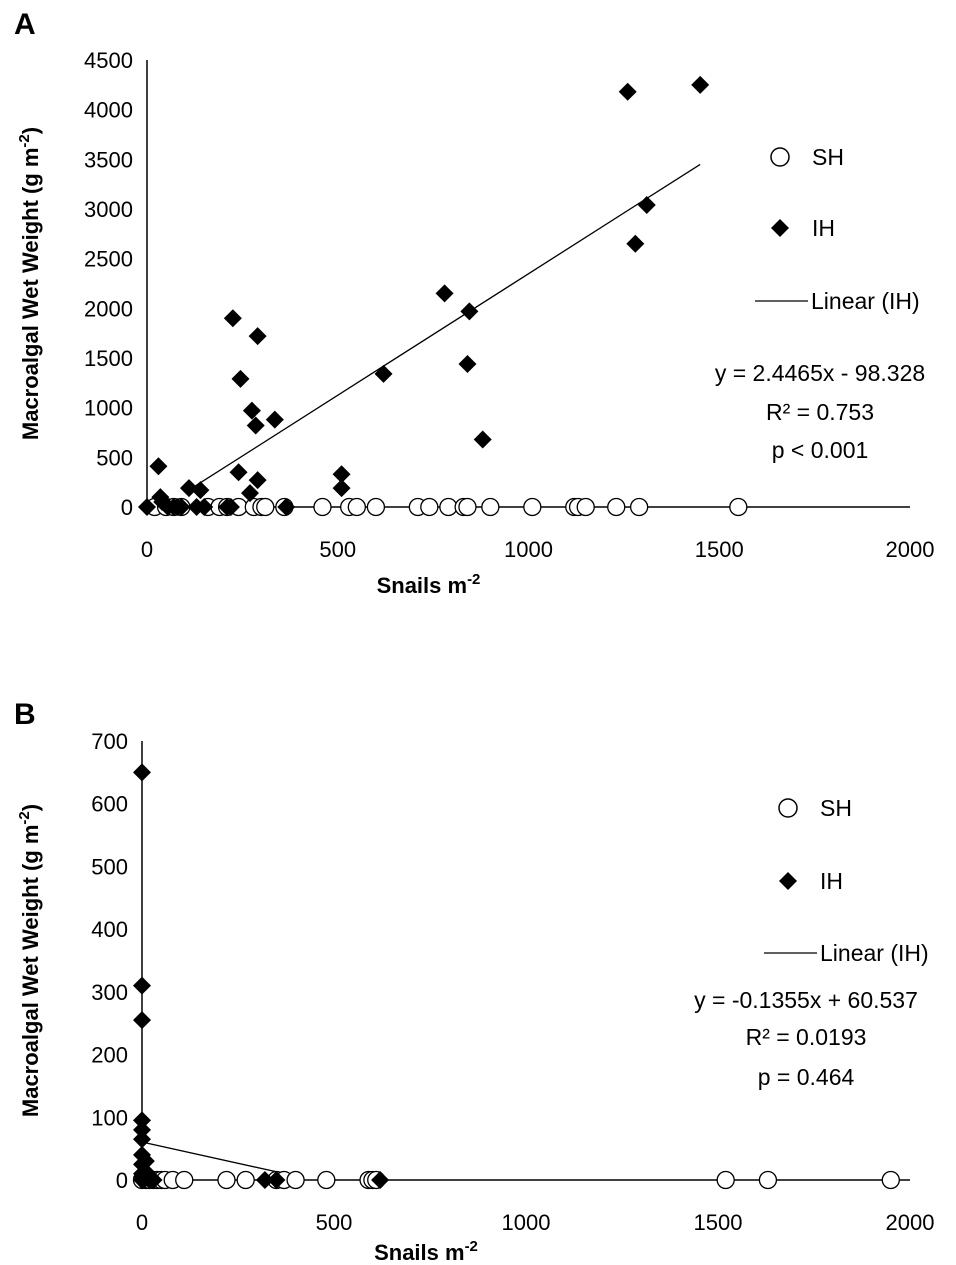  I want to click on x-tick-label: 500, so click(337, 549).